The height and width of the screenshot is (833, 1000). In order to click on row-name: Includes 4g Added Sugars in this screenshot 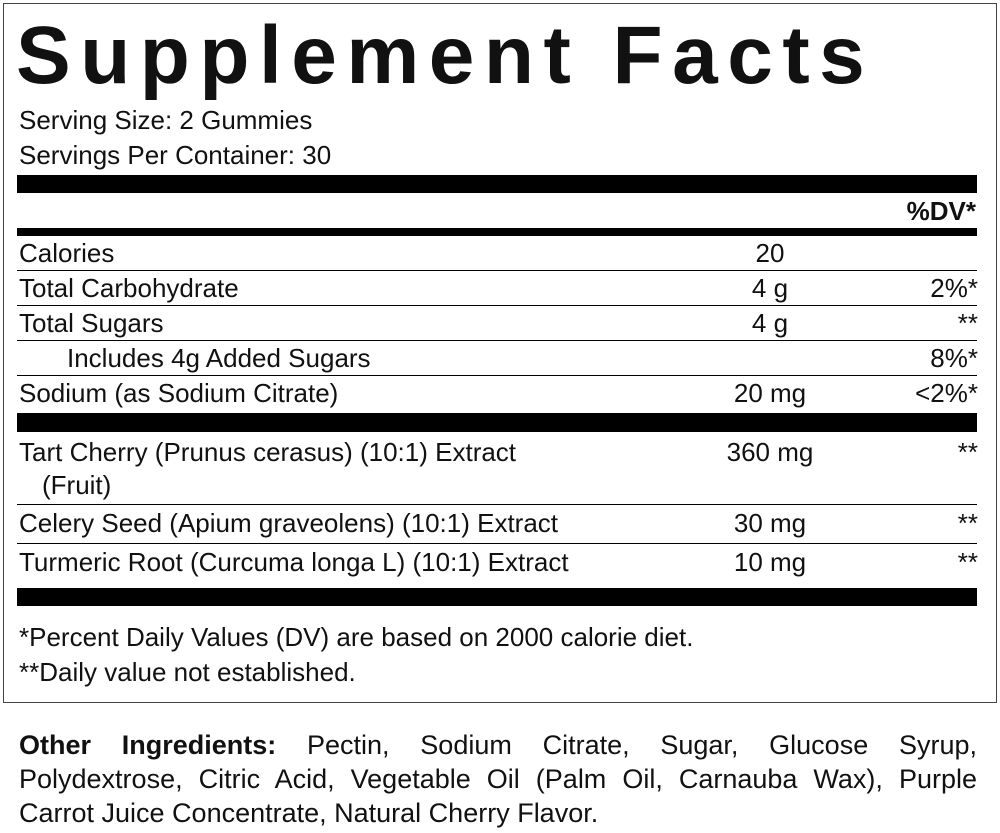, I will do `click(219, 358)`.